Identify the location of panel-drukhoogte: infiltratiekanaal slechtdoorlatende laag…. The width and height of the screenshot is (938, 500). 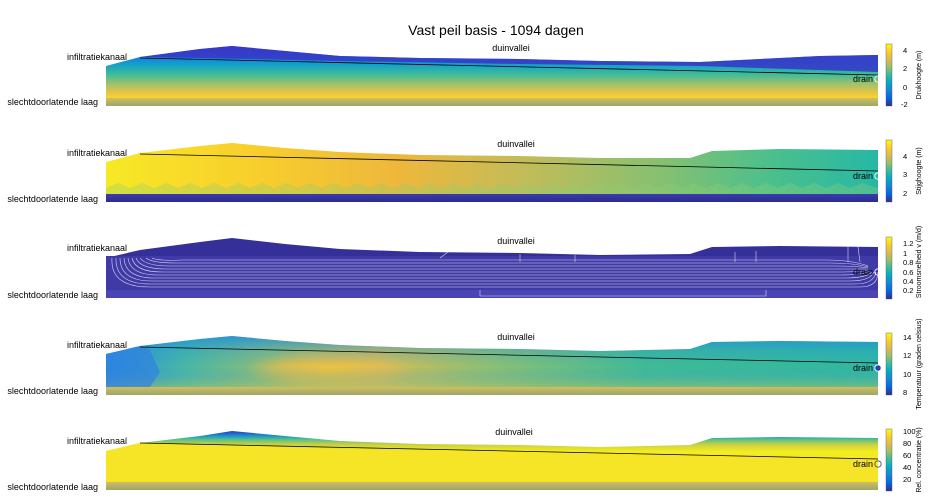
(465, 76).